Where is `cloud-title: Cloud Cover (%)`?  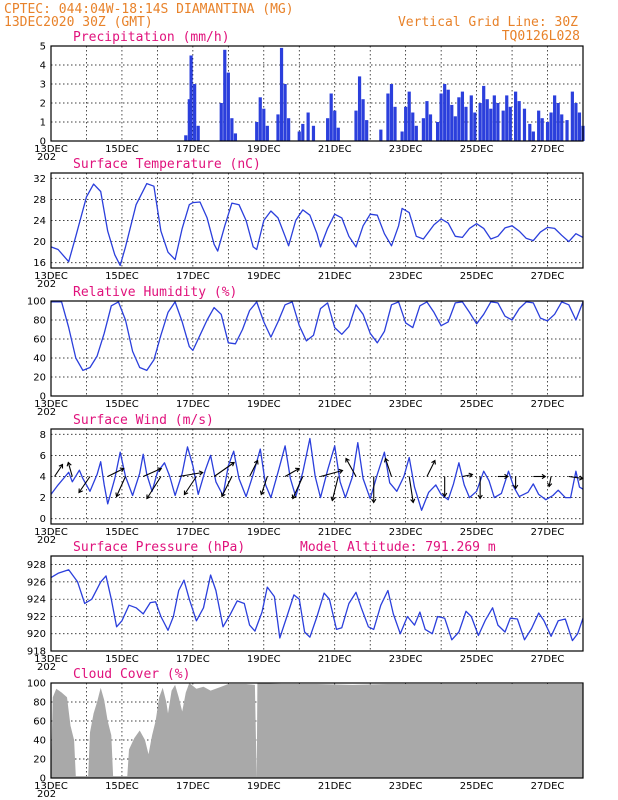 cloud-title: Cloud Cover (%) is located at coordinates (131, 674).